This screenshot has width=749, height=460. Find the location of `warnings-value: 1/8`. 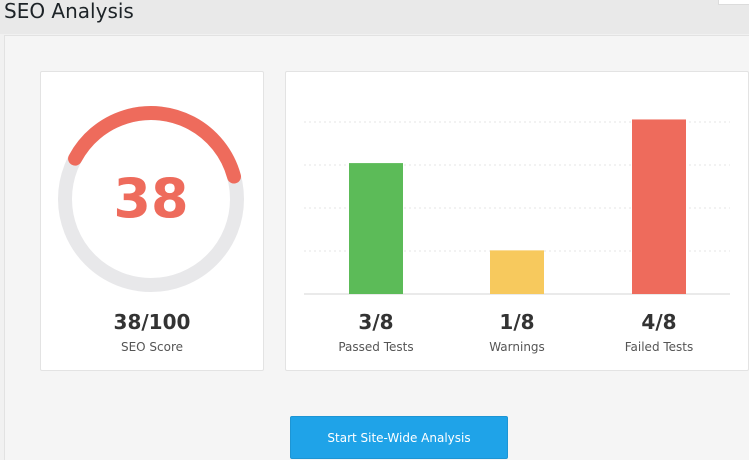

warnings-value: 1/8 is located at coordinates (517, 322).